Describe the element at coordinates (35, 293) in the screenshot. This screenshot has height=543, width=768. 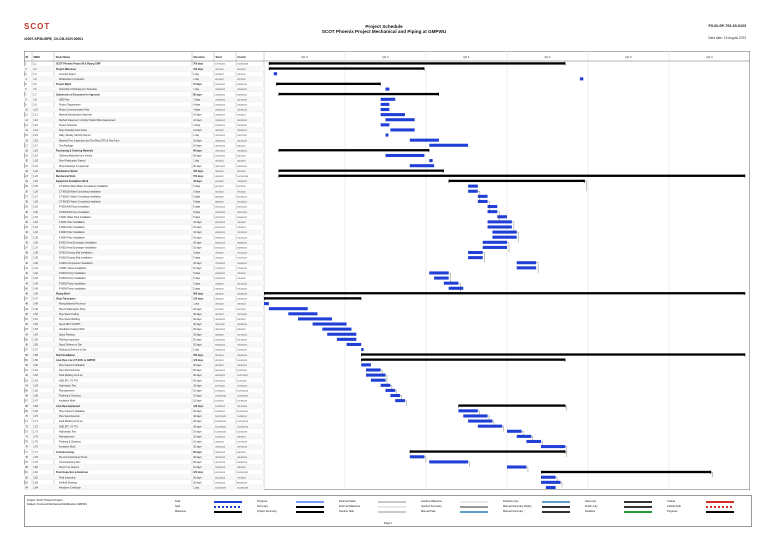
I see `task-wbs: 1.46` at that location.